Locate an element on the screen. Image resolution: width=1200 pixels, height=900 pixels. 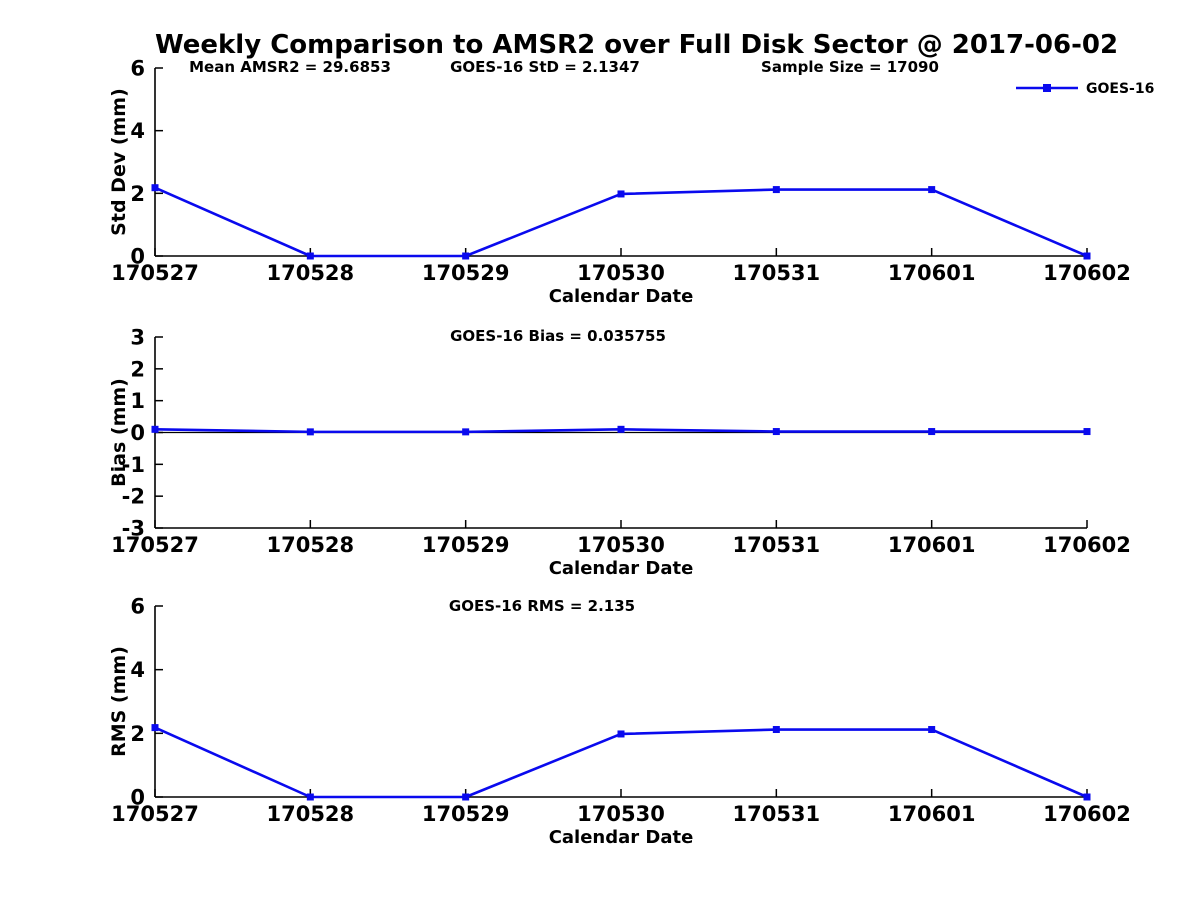
y-tick-label: 1 is located at coordinates (137, 401).